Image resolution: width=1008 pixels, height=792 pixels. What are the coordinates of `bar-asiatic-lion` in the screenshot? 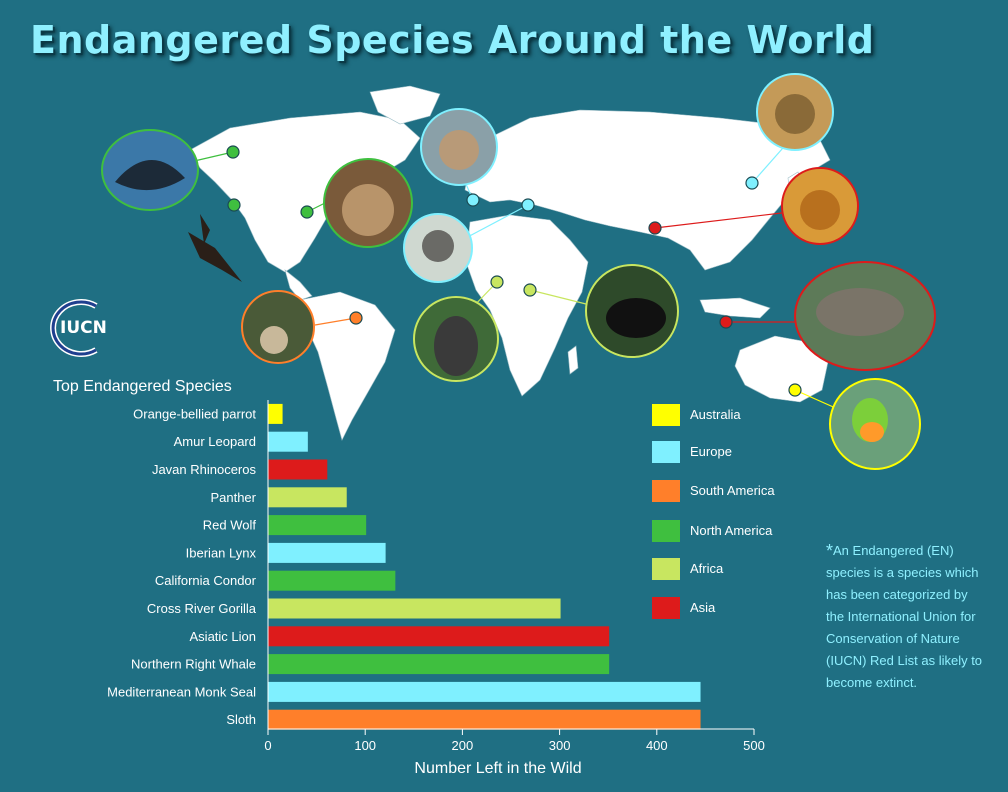 It's located at (439, 636).